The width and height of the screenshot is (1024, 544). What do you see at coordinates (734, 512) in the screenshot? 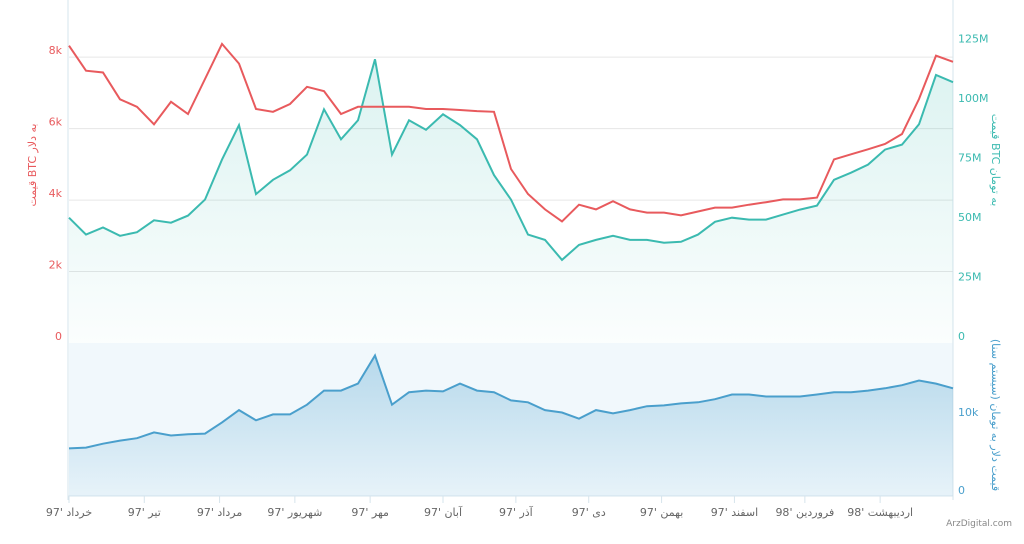
I see `x-tick-label: اسفند '97` at bounding box center [734, 512].